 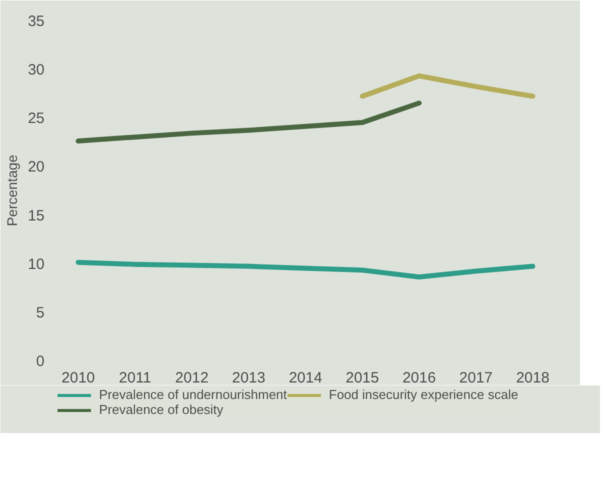 What do you see at coordinates (40, 361) in the screenshot?
I see `y-tick-label: 0` at bounding box center [40, 361].